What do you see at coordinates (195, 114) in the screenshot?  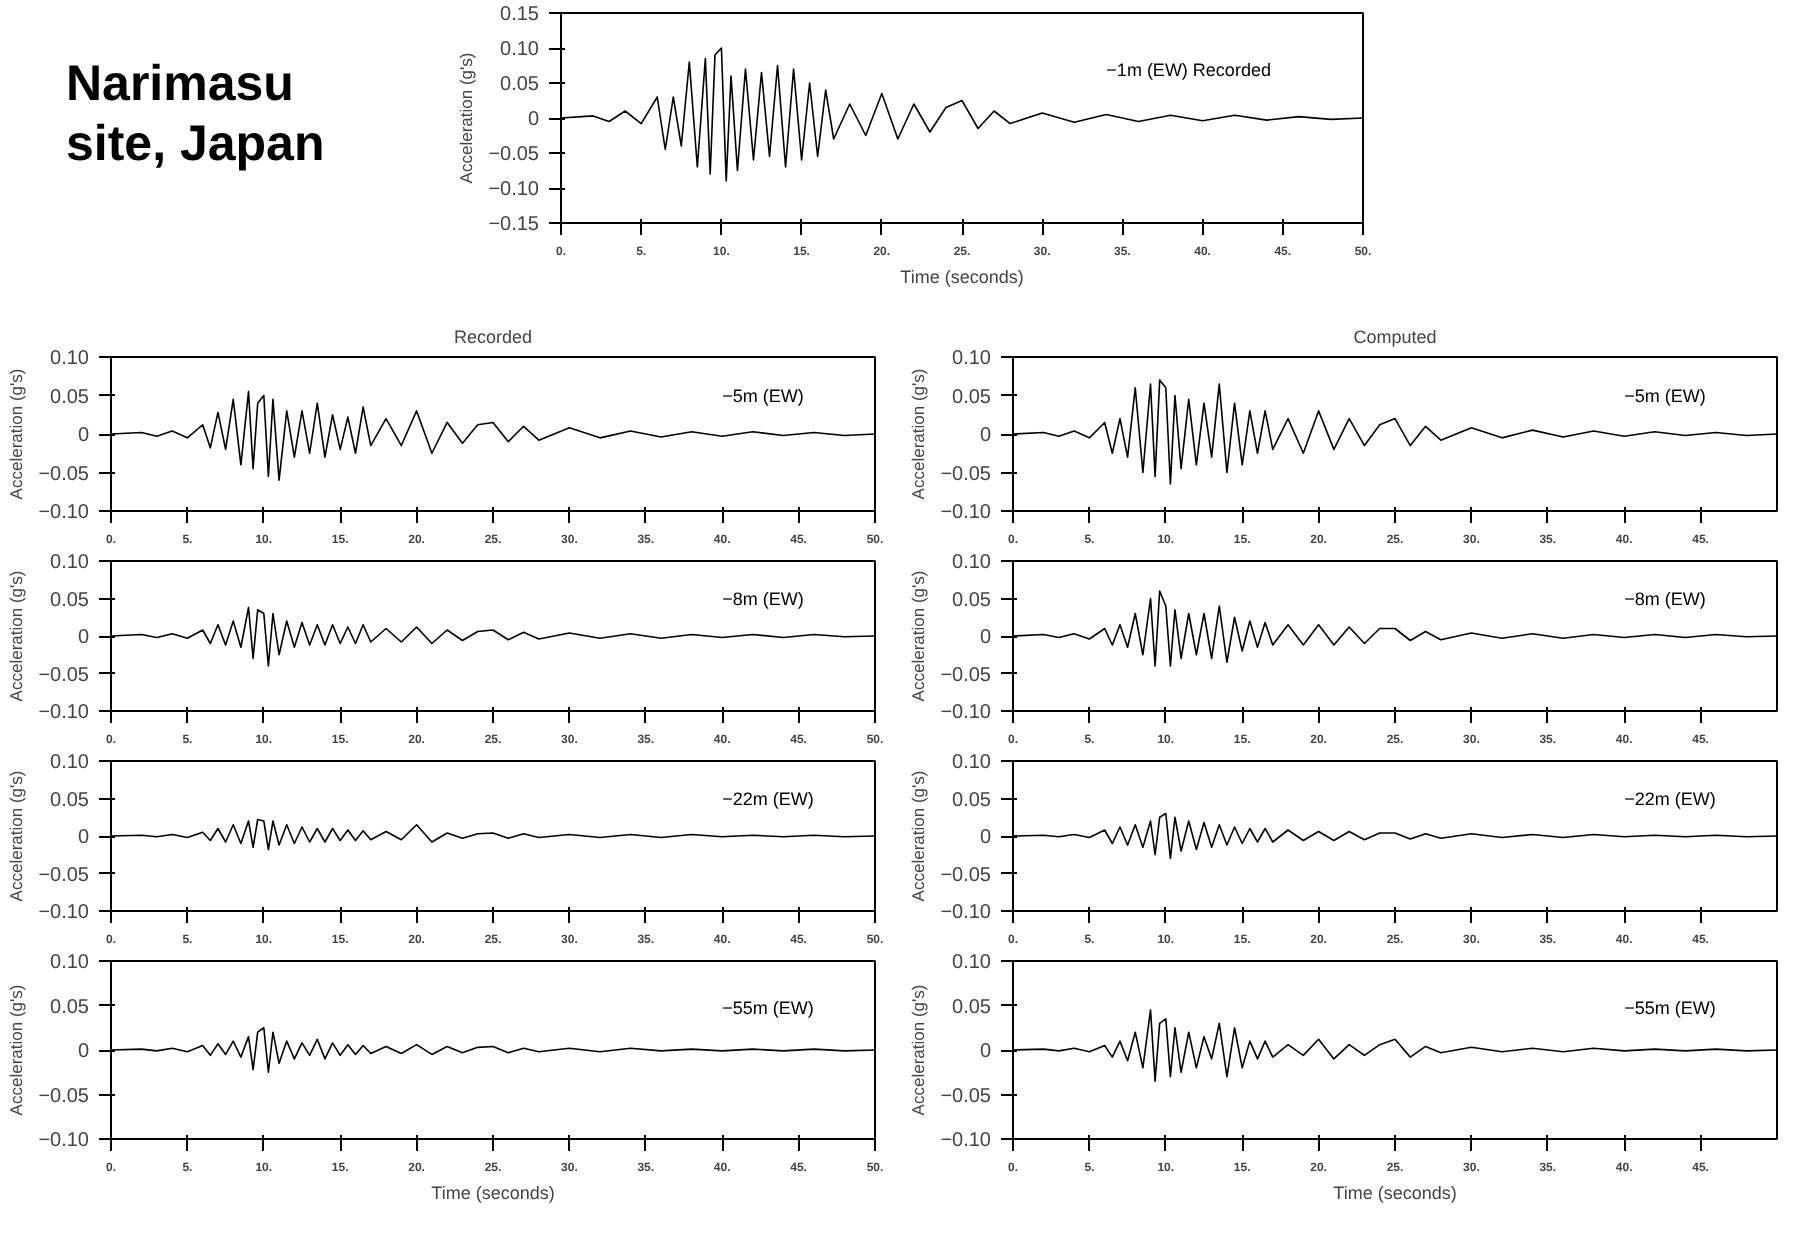 I see `text: Narimasu site, Japan` at bounding box center [195, 114].